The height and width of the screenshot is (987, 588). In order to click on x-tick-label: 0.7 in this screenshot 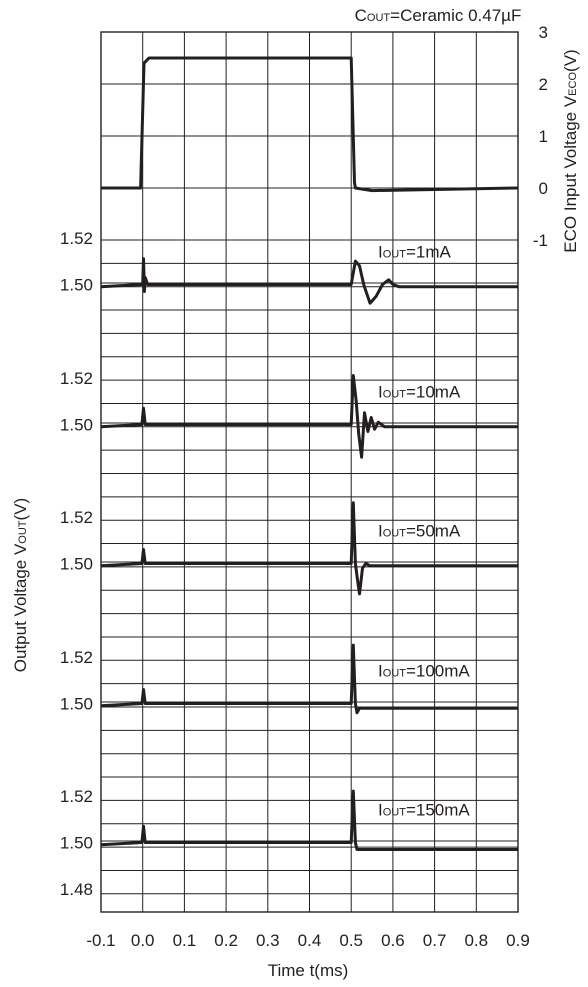, I will do `click(435, 940)`.